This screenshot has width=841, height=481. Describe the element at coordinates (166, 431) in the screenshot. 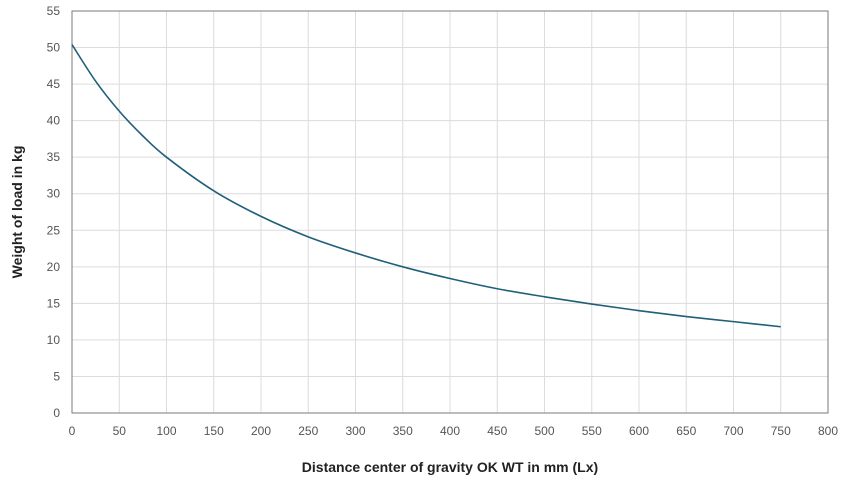

I see `x-tick-label: 100` at that location.